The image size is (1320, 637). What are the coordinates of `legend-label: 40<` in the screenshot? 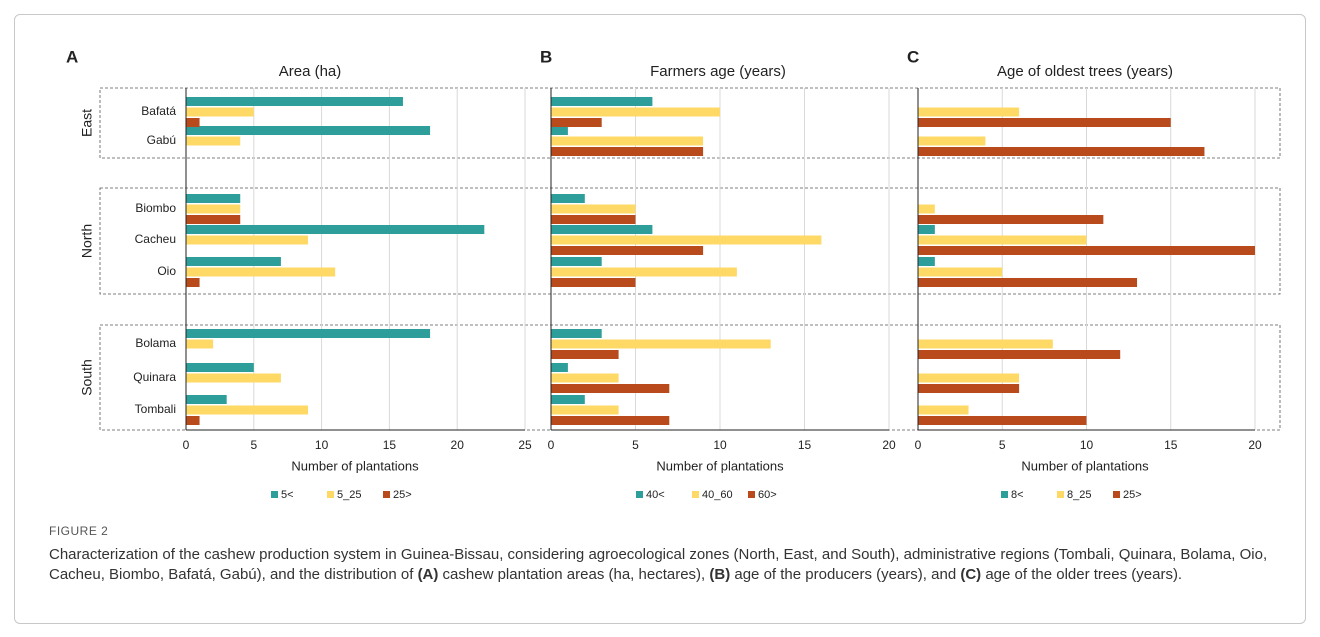 It's located at (655, 495).